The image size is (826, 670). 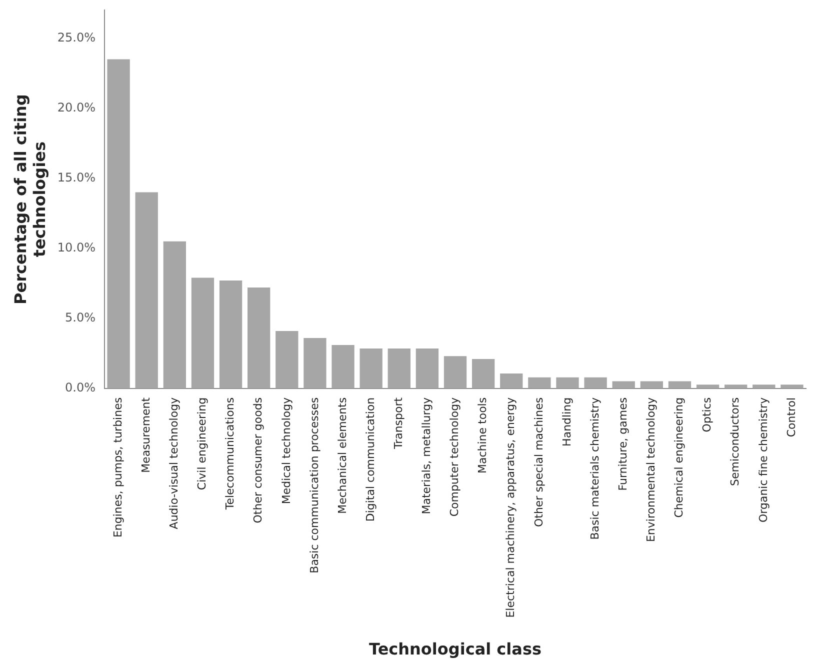 What do you see at coordinates (342, 455) in the screenshot?
I see `x-tick-label: Mechanical elements` at bounding box center [342, 455].